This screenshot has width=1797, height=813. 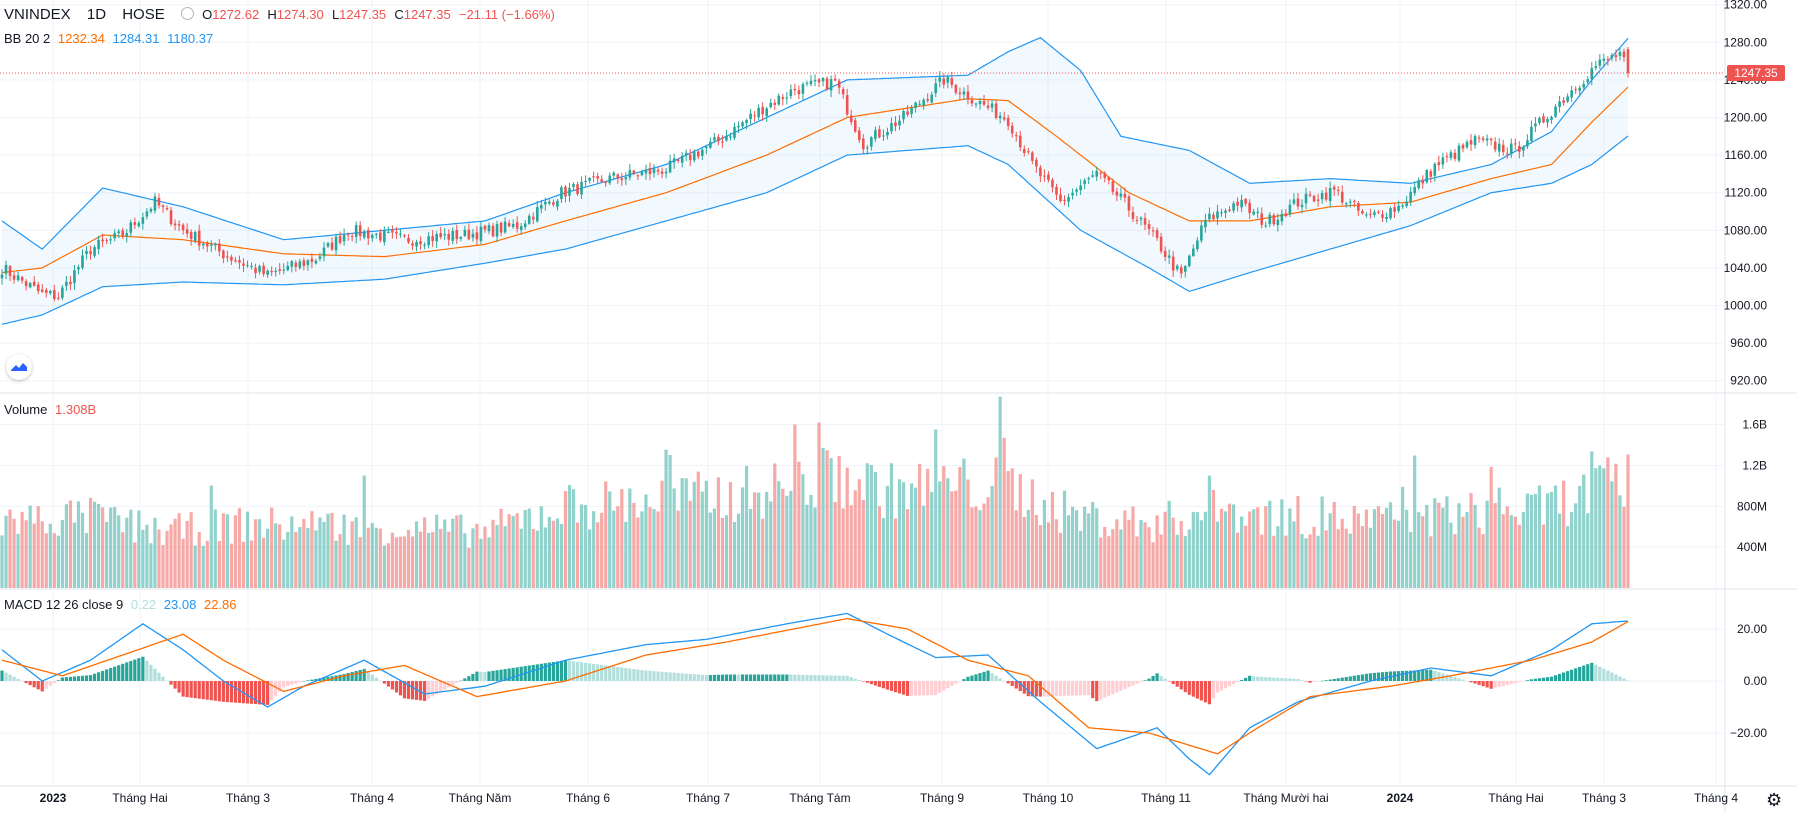 I want to click on symbol: VNINDEX, so click(x=37, y=14).